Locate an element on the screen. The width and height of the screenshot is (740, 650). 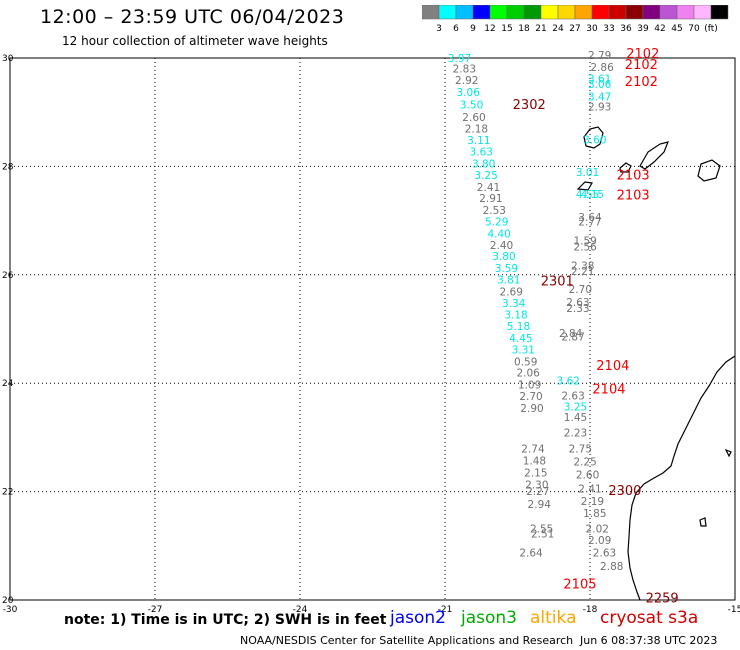
lat-tick-label: 30 is located at coordinates (8, 59).